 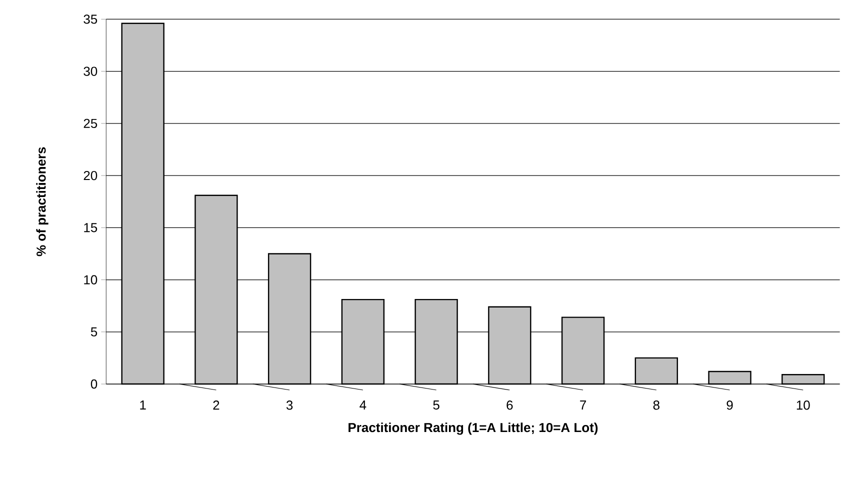 What do you see at coordinates (42, 201) in the screenshot?
I see `y-axis-title: % of practitioners` at bounding box center [42, 201].